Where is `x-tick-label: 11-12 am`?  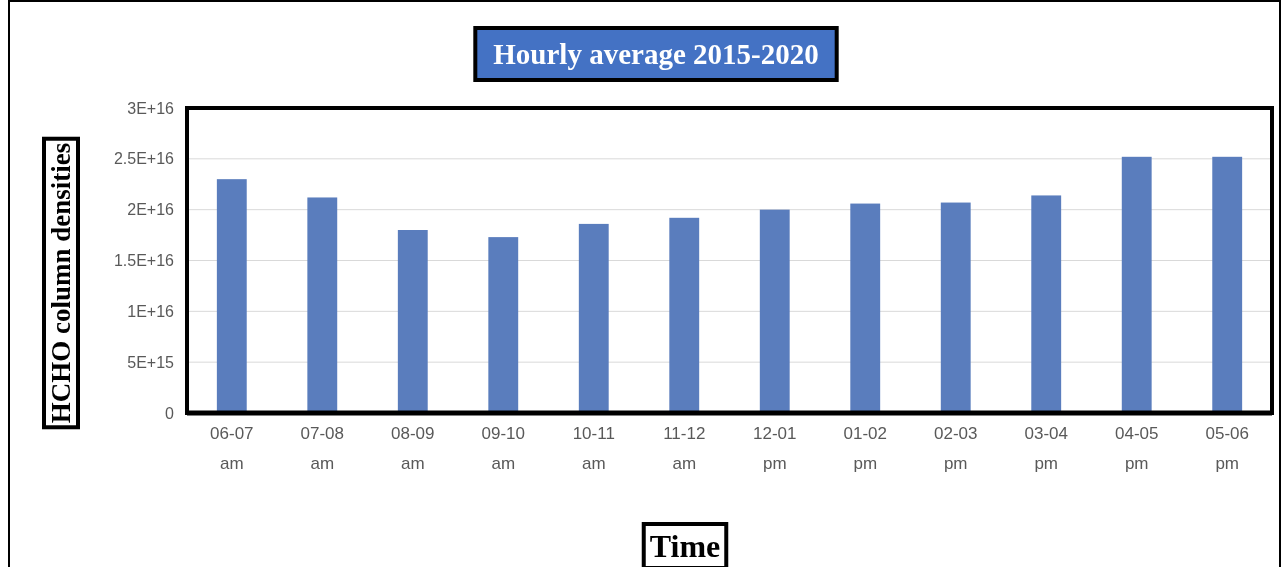 x-tick-label: 11-12 am is located at coordinates (684, 448).